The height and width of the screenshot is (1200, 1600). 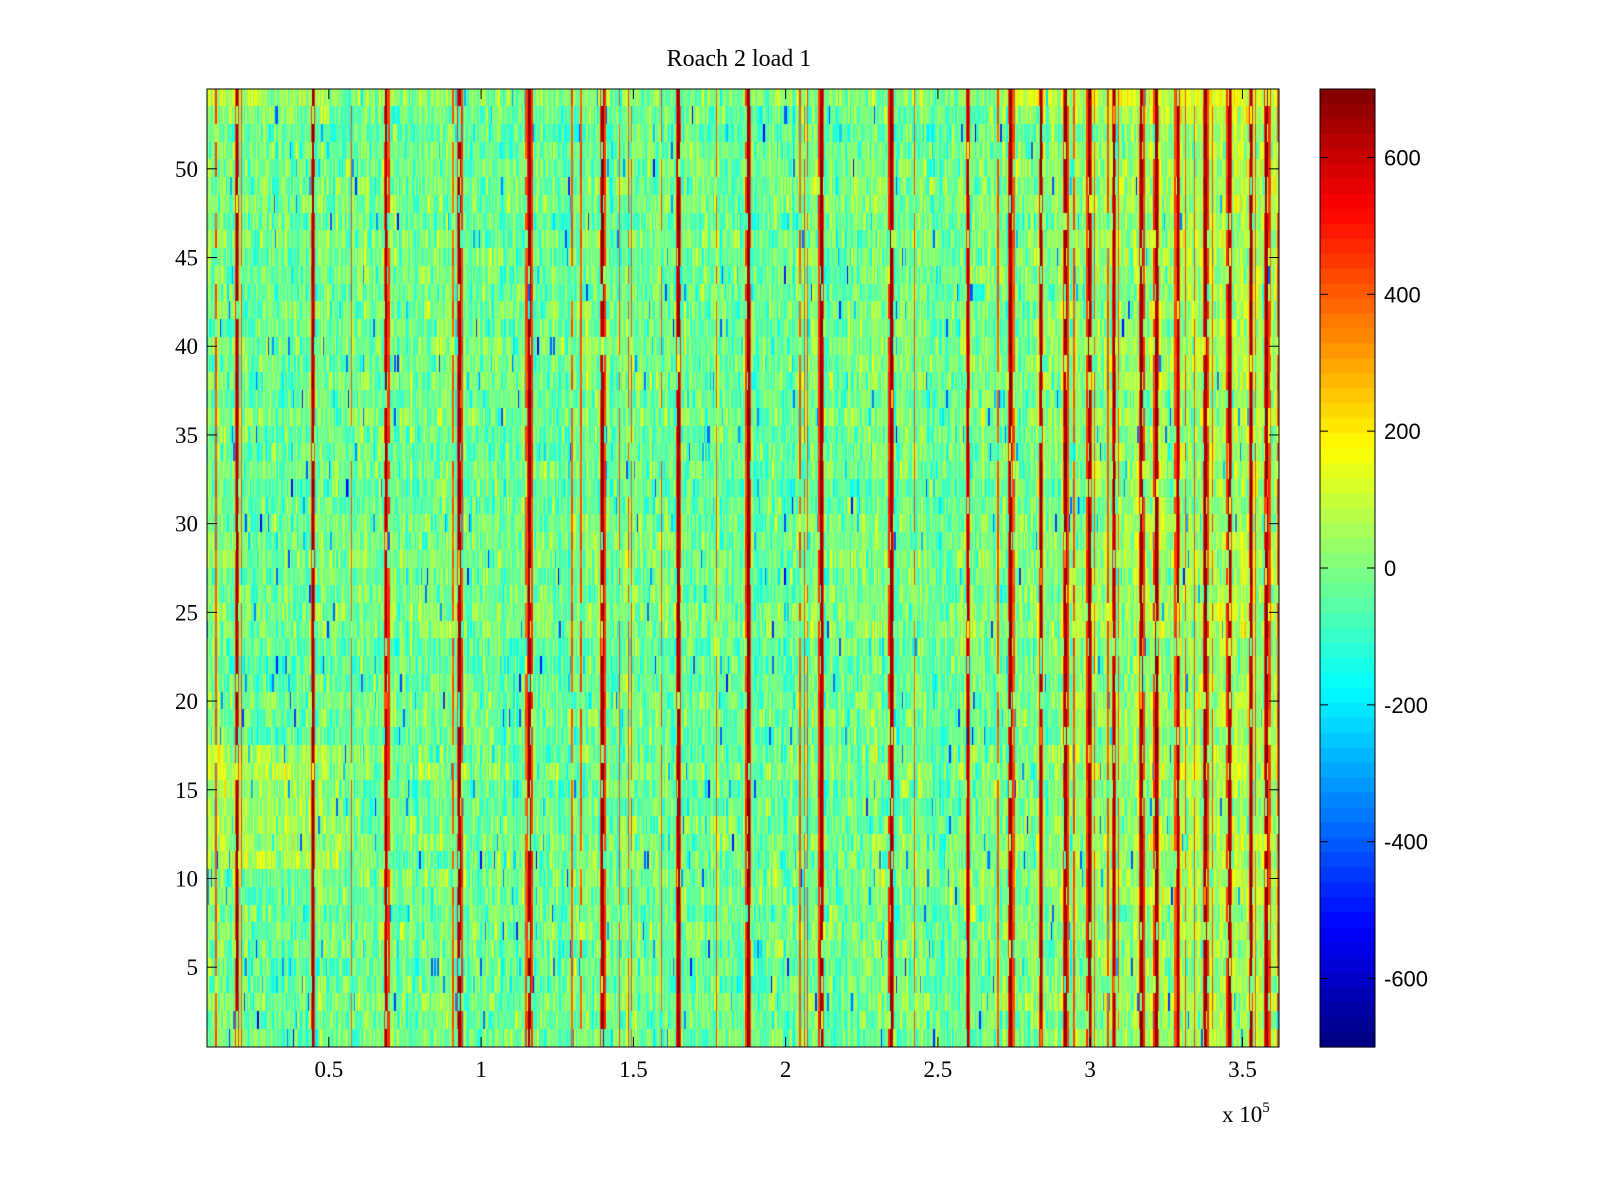 I want to click on y-tick-label: 45, so click(x=186, y=258).